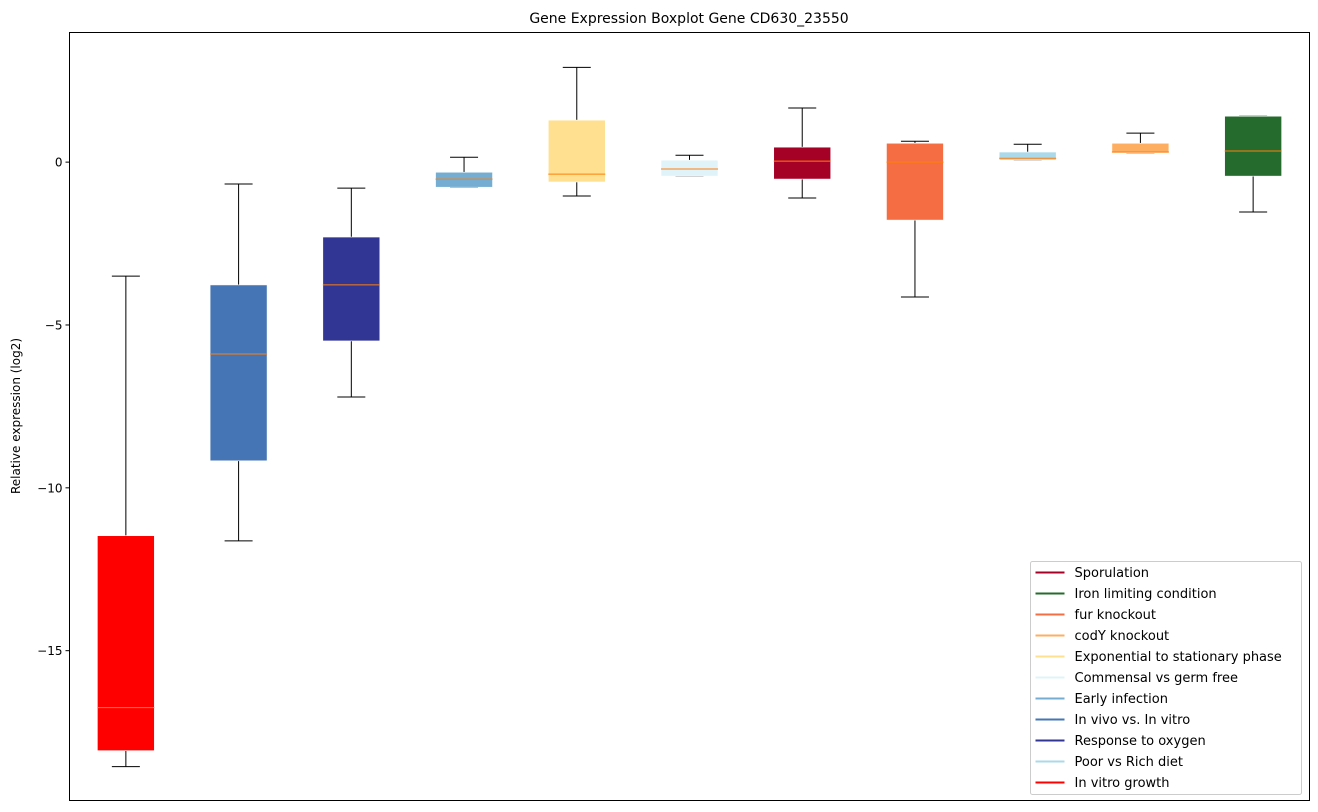 This screenshot has height=812, width=1318. I want to click on y-axis-label: Relative expression (log2), so click(16, 416).